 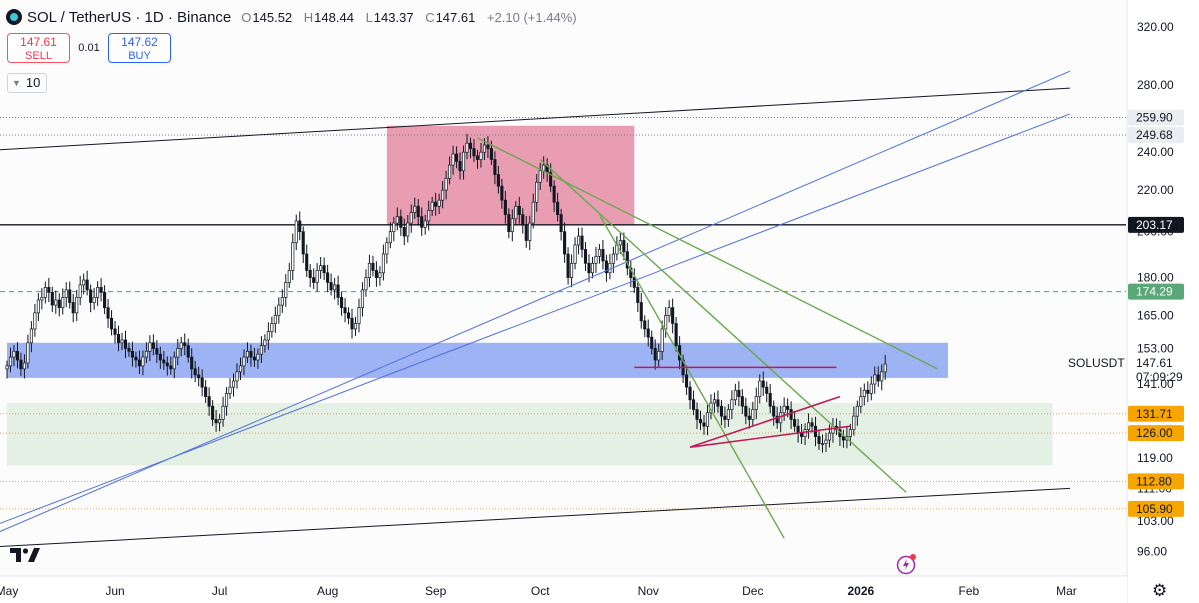 I want to click on bar-countdown: 07:09:29, so click(x=1159, y=377).